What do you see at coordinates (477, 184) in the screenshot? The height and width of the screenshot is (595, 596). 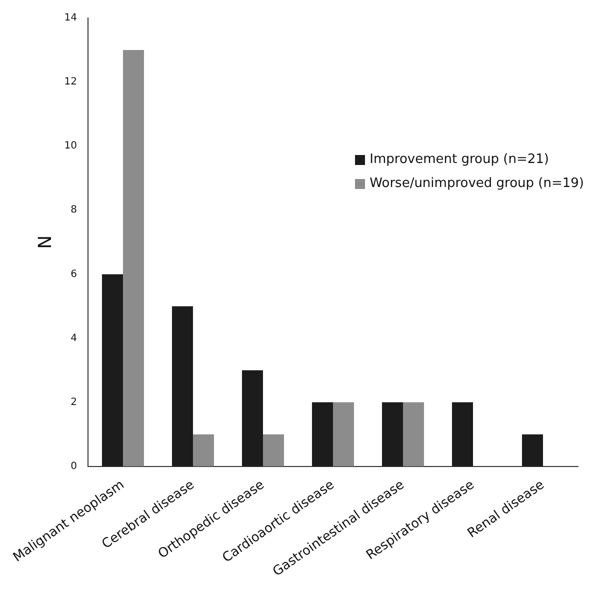 I see `legend-label: Worse/unimproved group (n=19)` at bounding box center [477, 184].